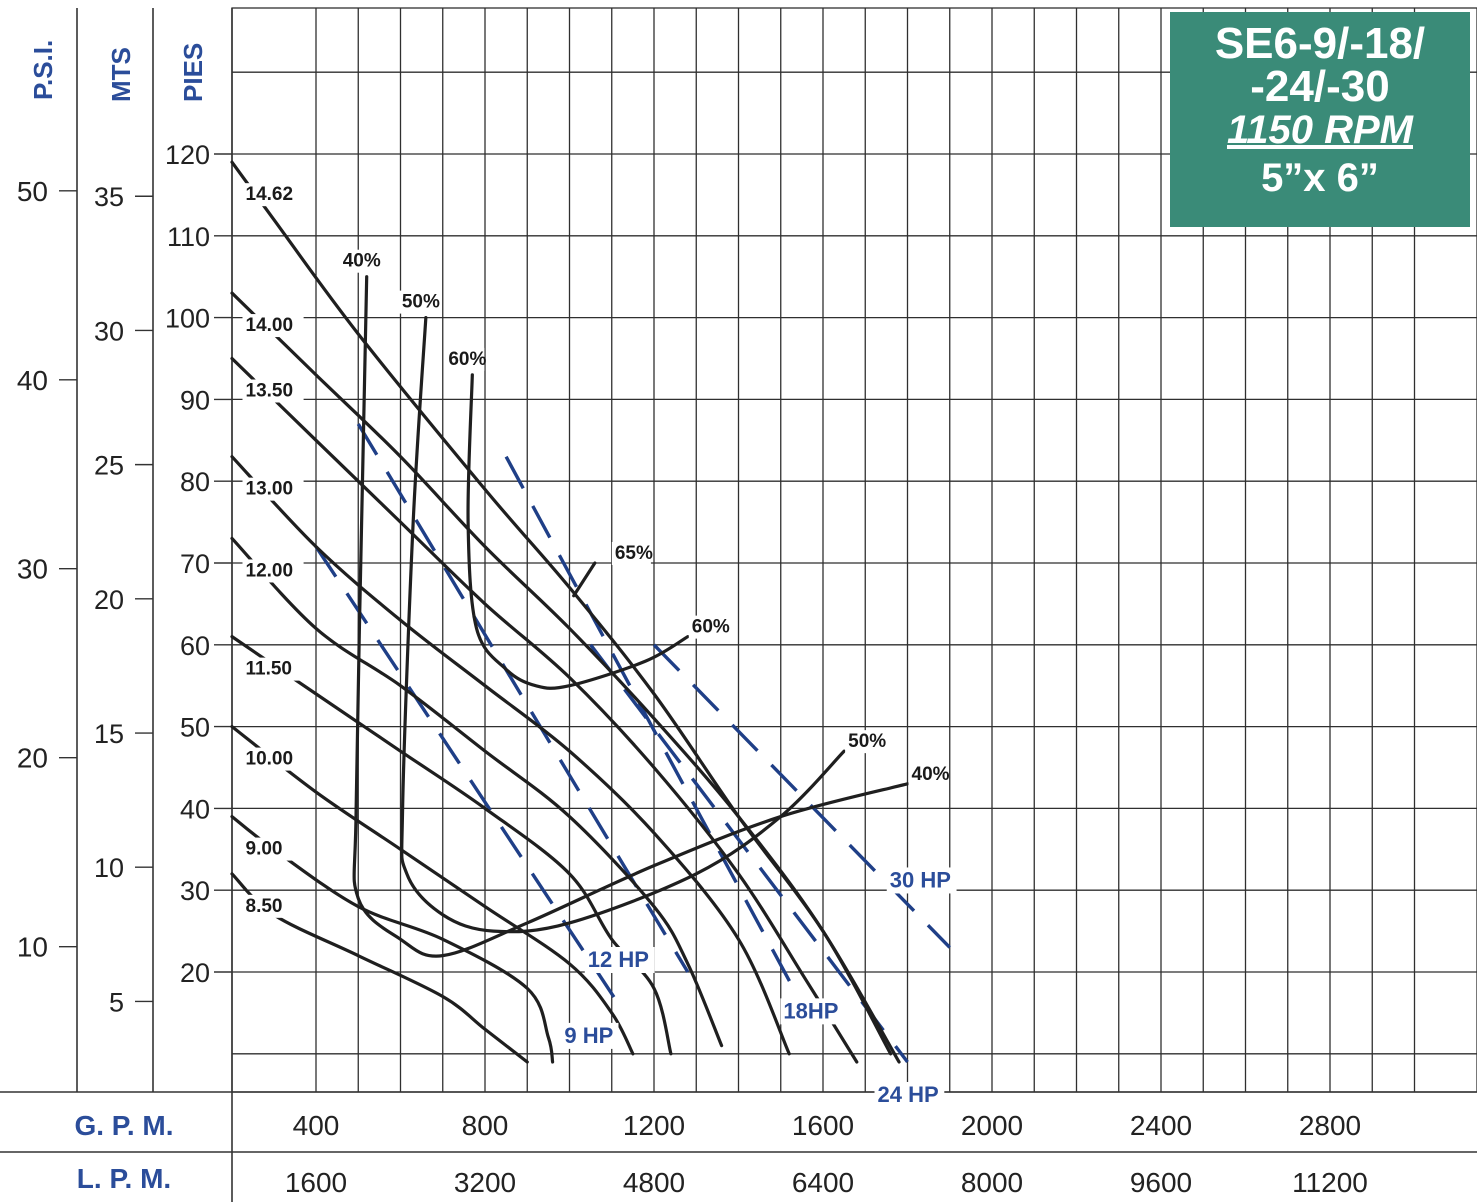  I want to click on power-line-label: 24 HP, so click(908, 1094).